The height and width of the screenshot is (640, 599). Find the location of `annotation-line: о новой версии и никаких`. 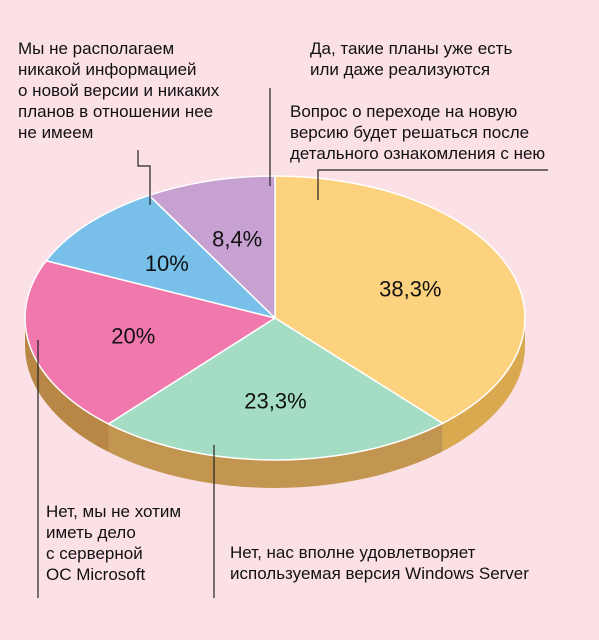

annotation-line: о новой версии и никаких is located at coordinates (119, 90).